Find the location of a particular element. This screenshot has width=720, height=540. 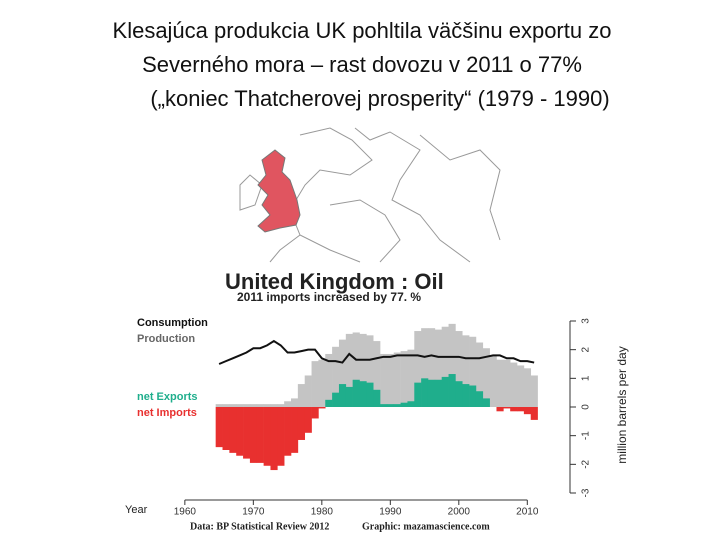

chart-subtitle: 2011 imports increased by 77. % is located at coordinates (329, 297).